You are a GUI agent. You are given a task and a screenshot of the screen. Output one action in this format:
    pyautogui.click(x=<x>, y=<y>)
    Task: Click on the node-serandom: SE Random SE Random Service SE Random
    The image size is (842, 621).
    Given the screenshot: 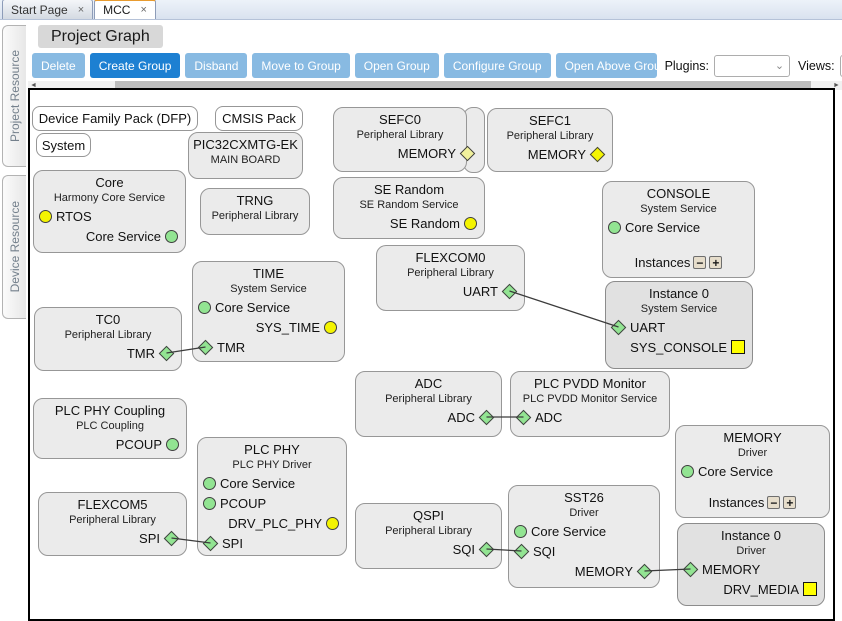 What is the action you would take?
    pyautogui.click(x=409, y=208)
    